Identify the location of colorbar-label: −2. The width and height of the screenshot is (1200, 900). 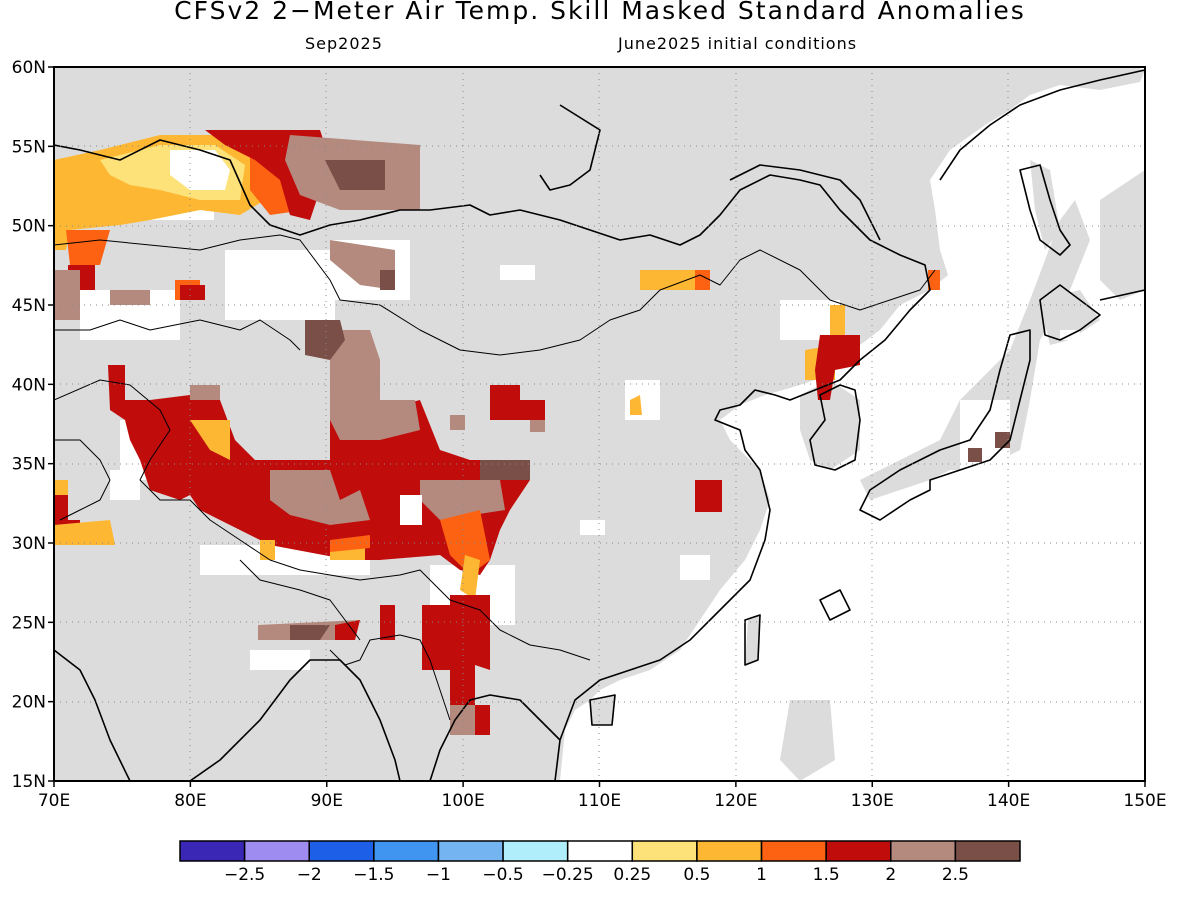
(309, 875).